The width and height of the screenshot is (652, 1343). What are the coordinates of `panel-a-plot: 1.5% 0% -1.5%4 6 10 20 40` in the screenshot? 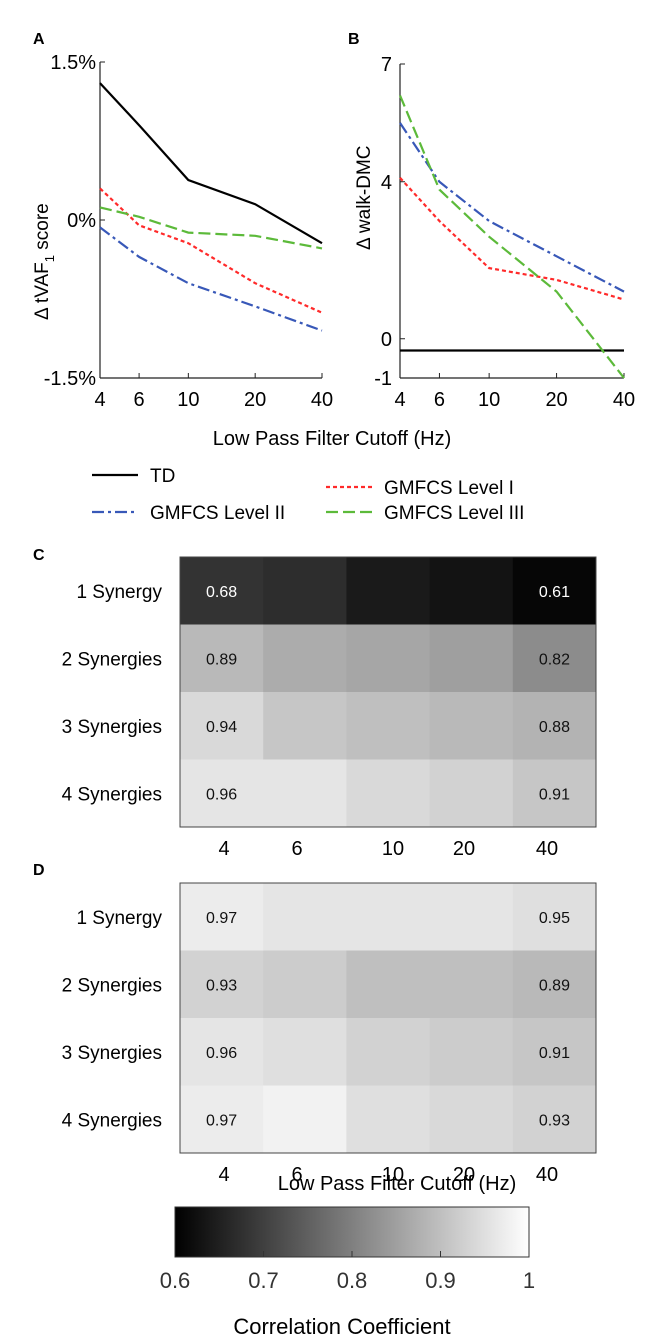 It's located at (188, 231).